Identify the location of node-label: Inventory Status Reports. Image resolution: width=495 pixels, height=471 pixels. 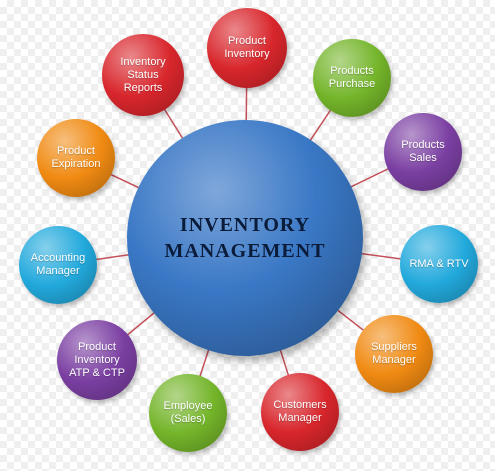
(143, 74).